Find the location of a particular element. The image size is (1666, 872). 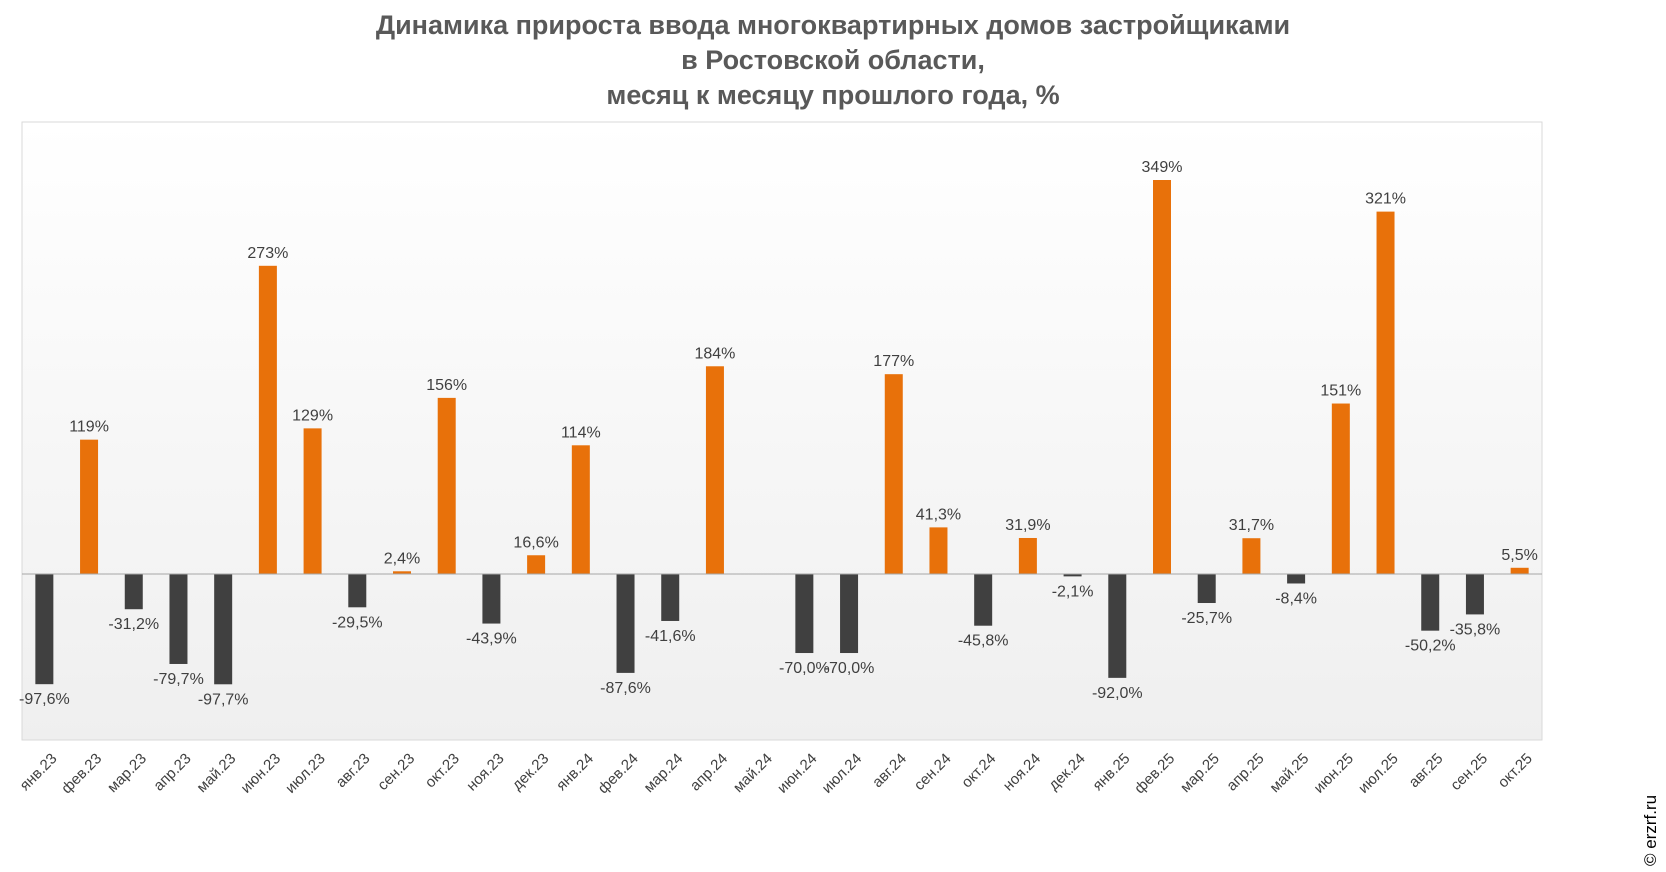

bar-апр-23 is located at coordinates (178, 619).